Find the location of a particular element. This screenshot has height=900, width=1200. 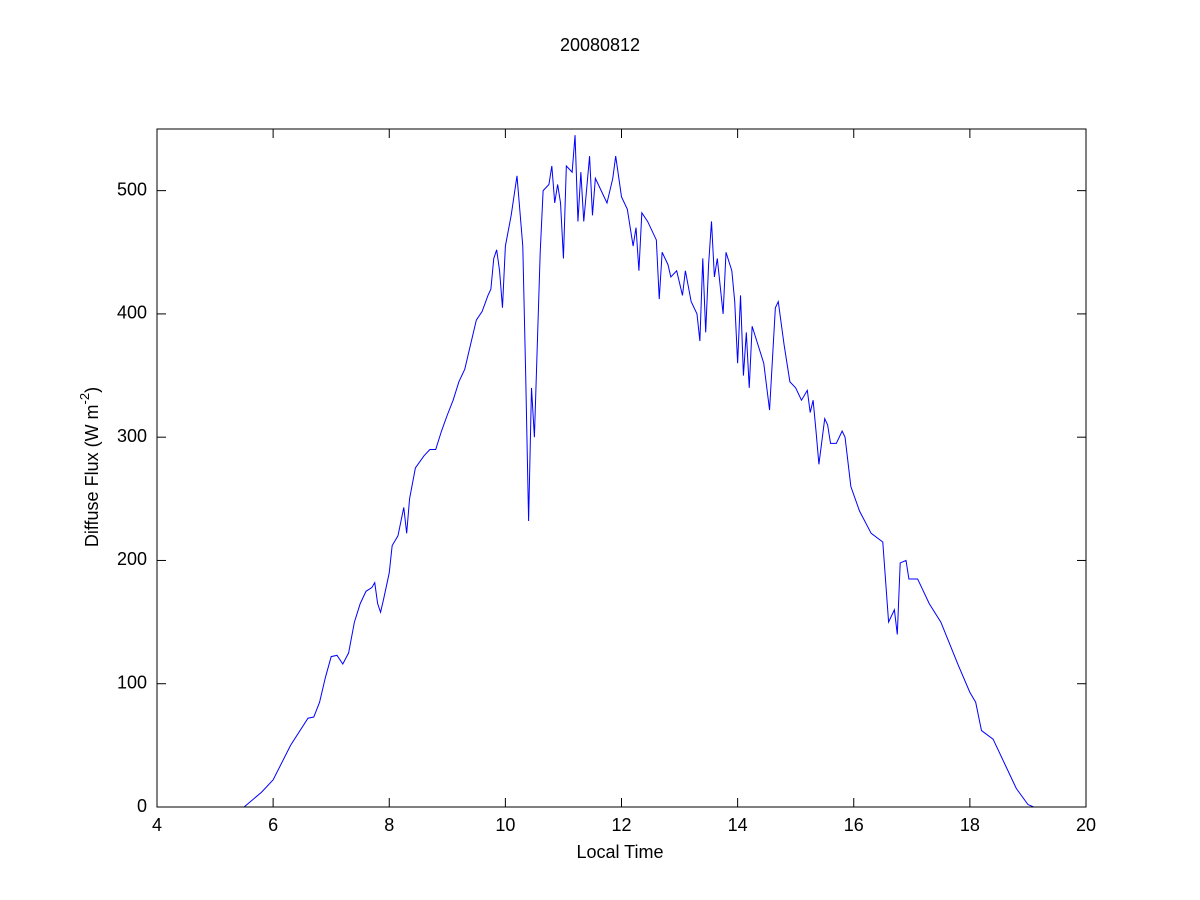

y-tick-label: 400 is located at coordinates (132, 313).